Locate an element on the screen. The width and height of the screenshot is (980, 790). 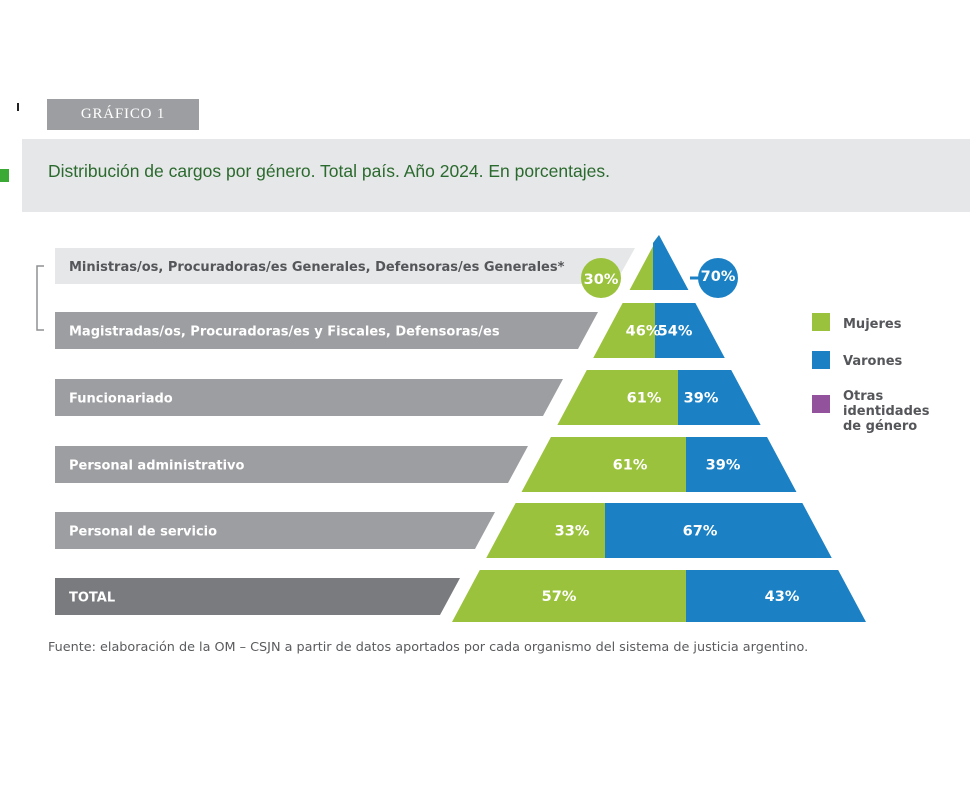
legend-label: Varones is located at coordinates (873, 361).